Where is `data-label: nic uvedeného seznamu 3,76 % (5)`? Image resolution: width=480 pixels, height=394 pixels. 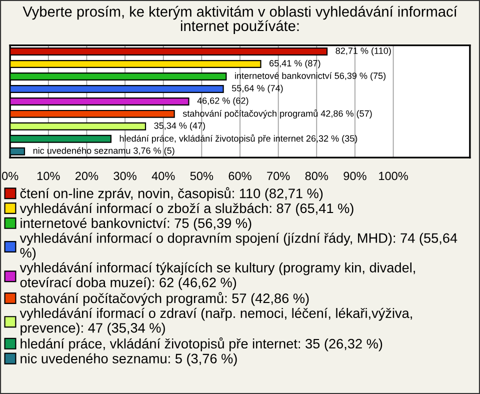 data-label: nic uvedeného seznamu 3,76 % (5) is located at coordinates (103, 151).